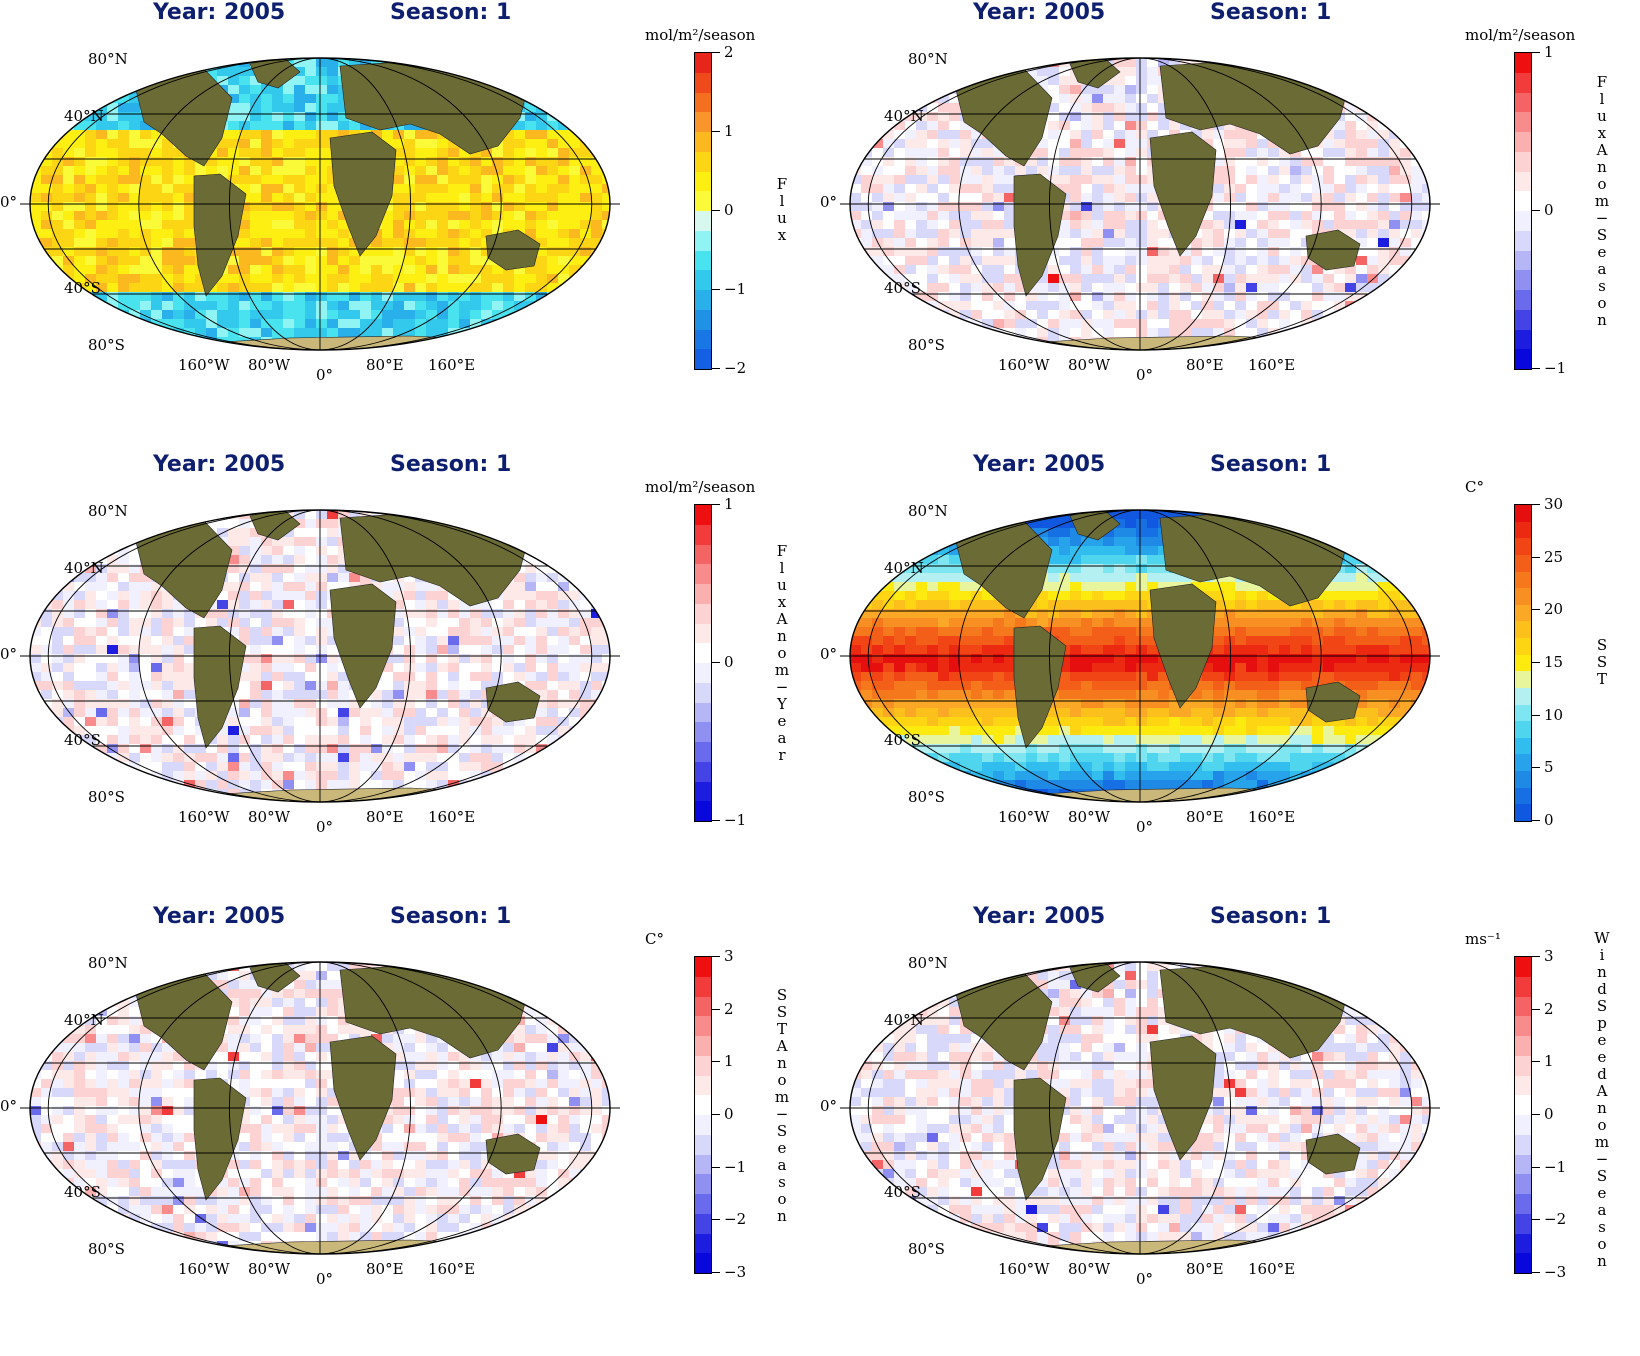 The width and height of the screenshot is (1640, 1356). What do you see at coordinates (703, 339) in the screenshot?
I see `colorbar-segment` at bounding box center [703, 339].